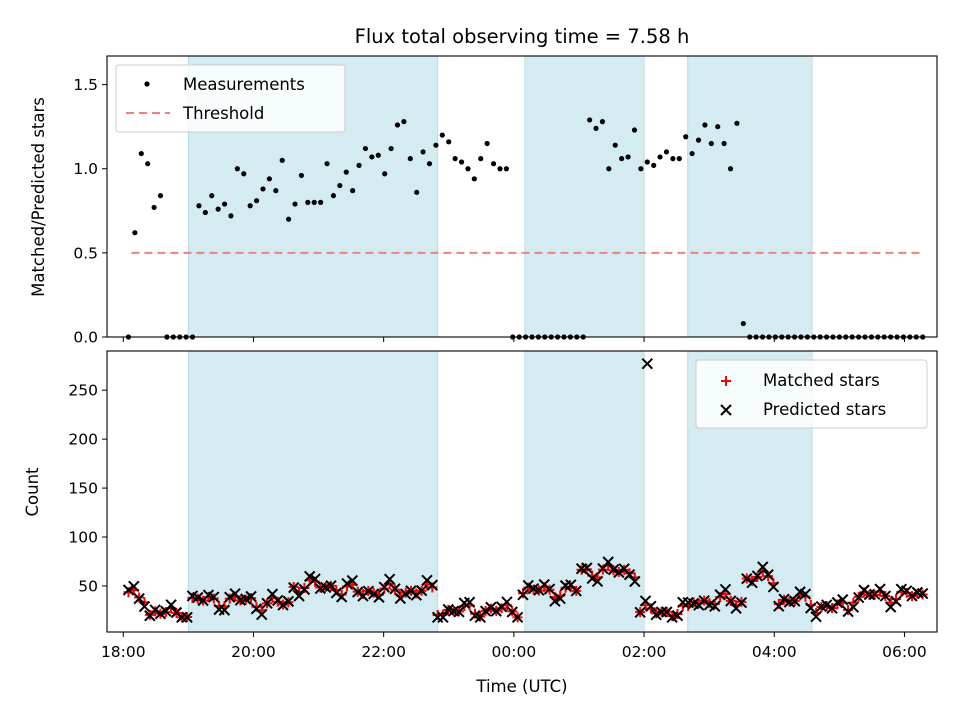  I want to click on matched-star-point, so click(677, 613).